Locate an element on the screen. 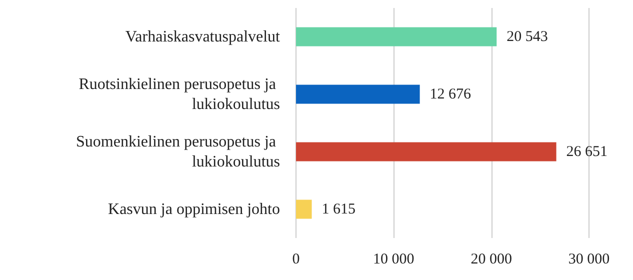  x-tick-label: 10 000 is located at coordinates (393, 260).